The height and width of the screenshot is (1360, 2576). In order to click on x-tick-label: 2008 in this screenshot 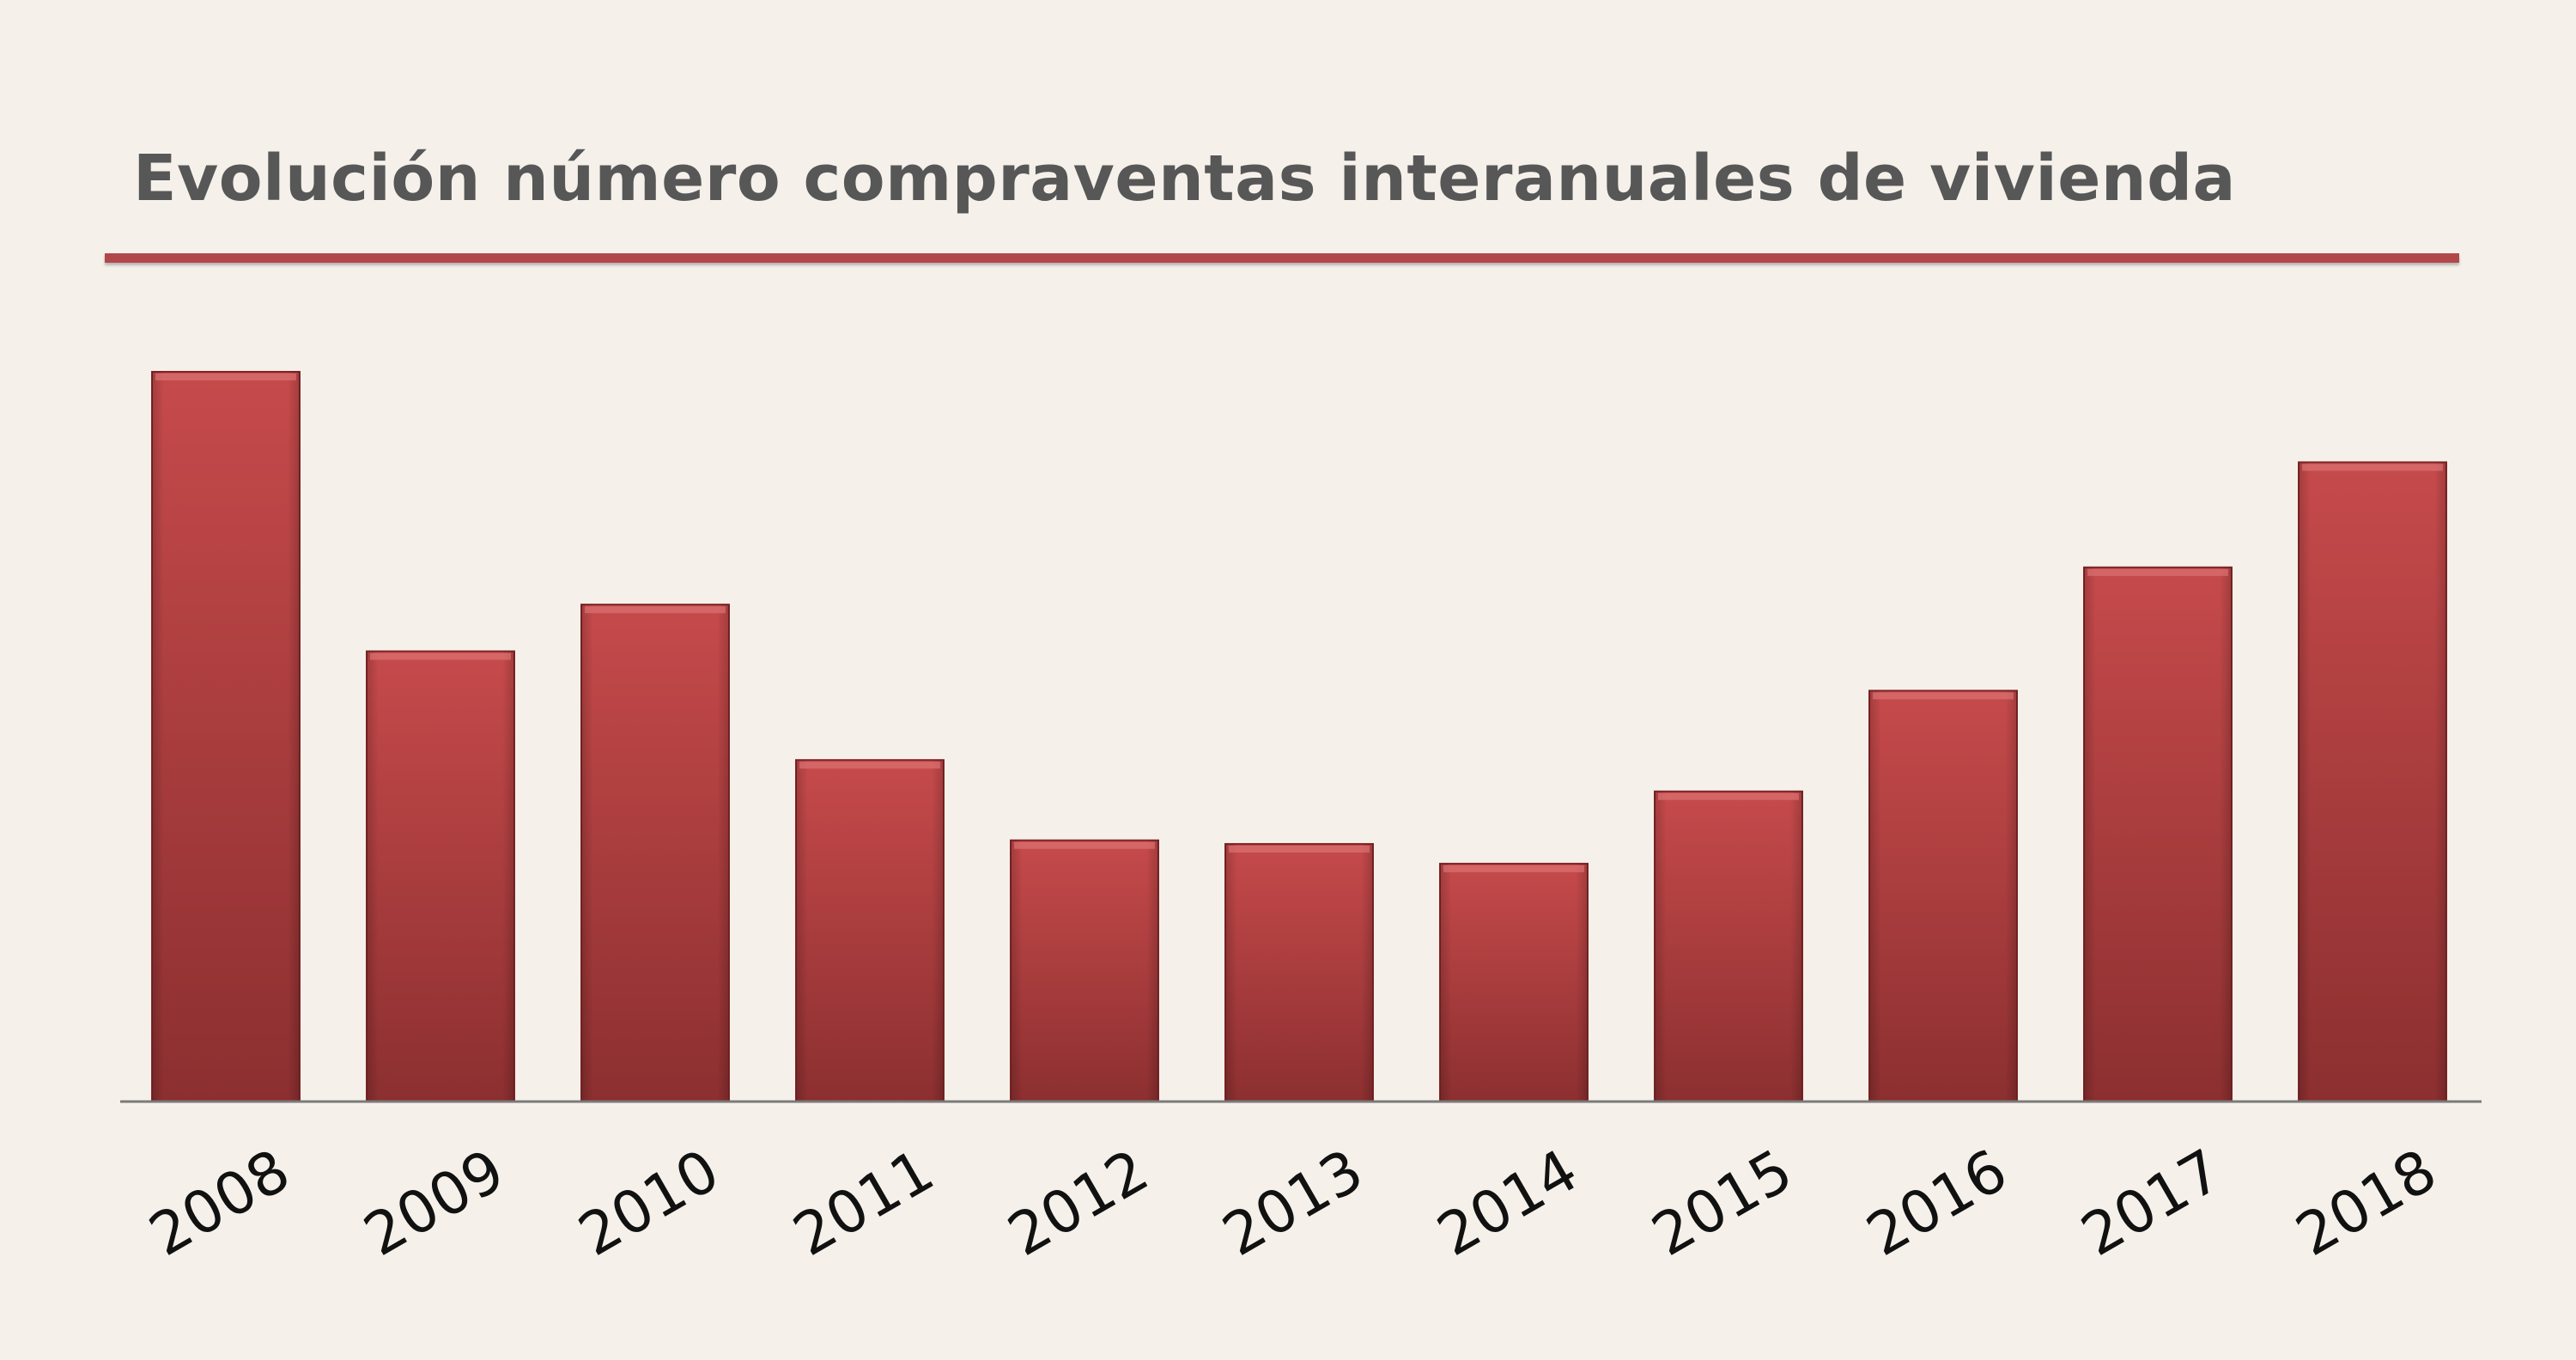, I will do `click(219, 1203)`.